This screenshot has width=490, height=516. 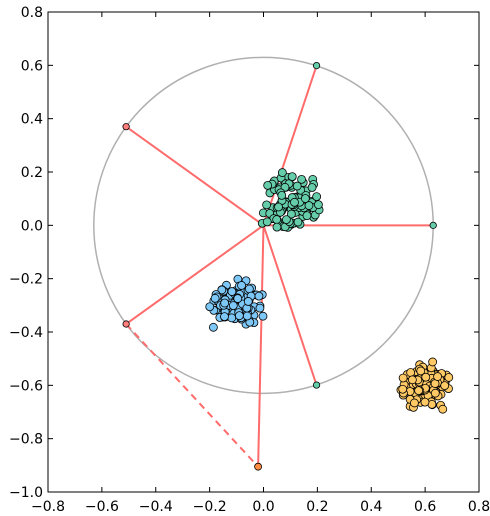 What do you see at coordinates (210, 507) in the screenshot?
I see `x-tick-label: −0.2` at bounding box center [210, 507].